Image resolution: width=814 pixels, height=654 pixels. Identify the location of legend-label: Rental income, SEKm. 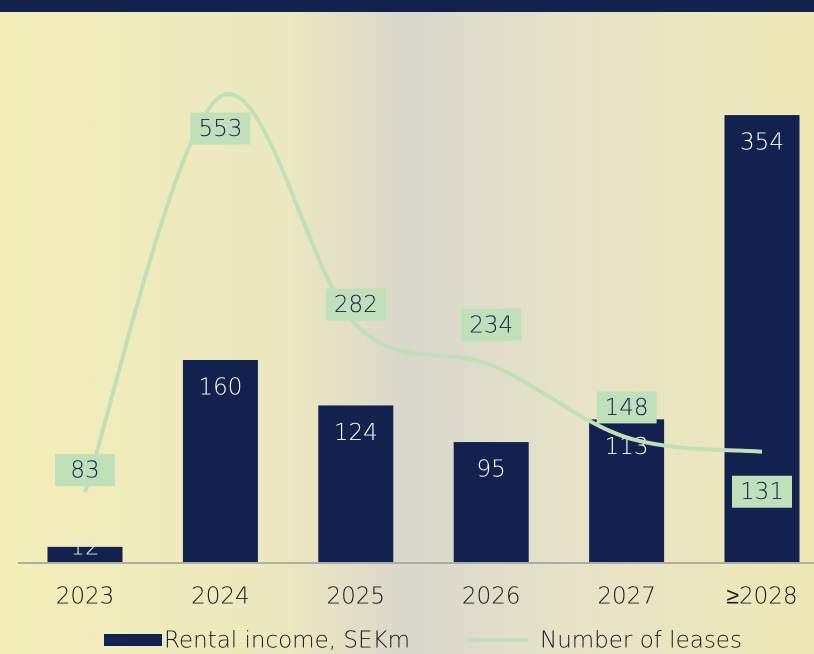
(287, 641).